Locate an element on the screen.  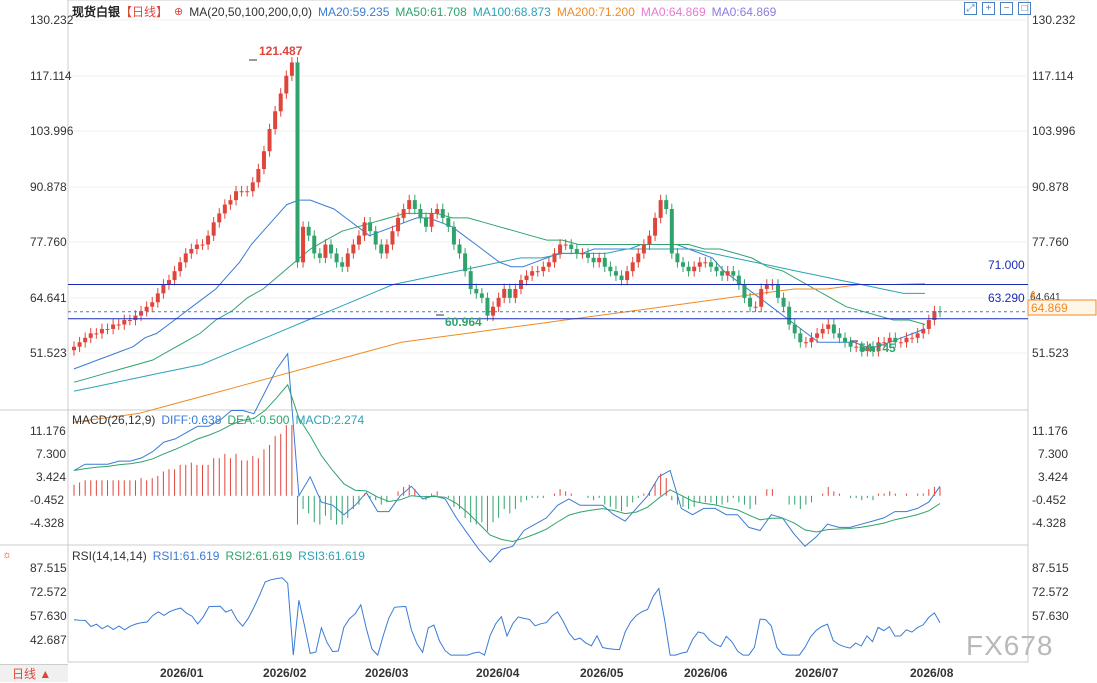
ma0b-value: MA0:64.869 is located at coordinates (744, 11).